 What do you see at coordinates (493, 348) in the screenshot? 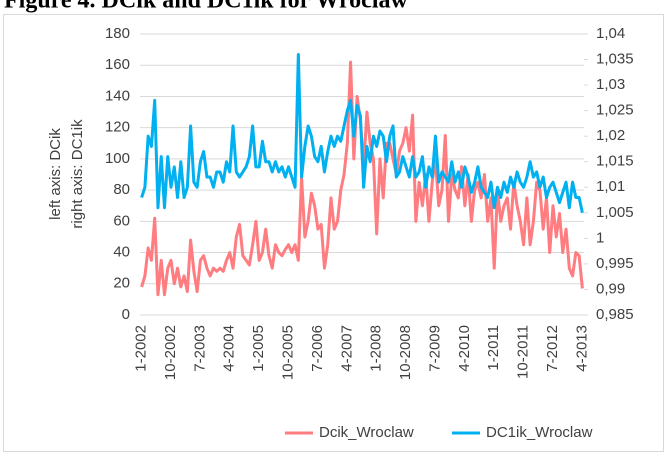
I see `x-tick-label: 1-2011` at bounding box center [493, 348].